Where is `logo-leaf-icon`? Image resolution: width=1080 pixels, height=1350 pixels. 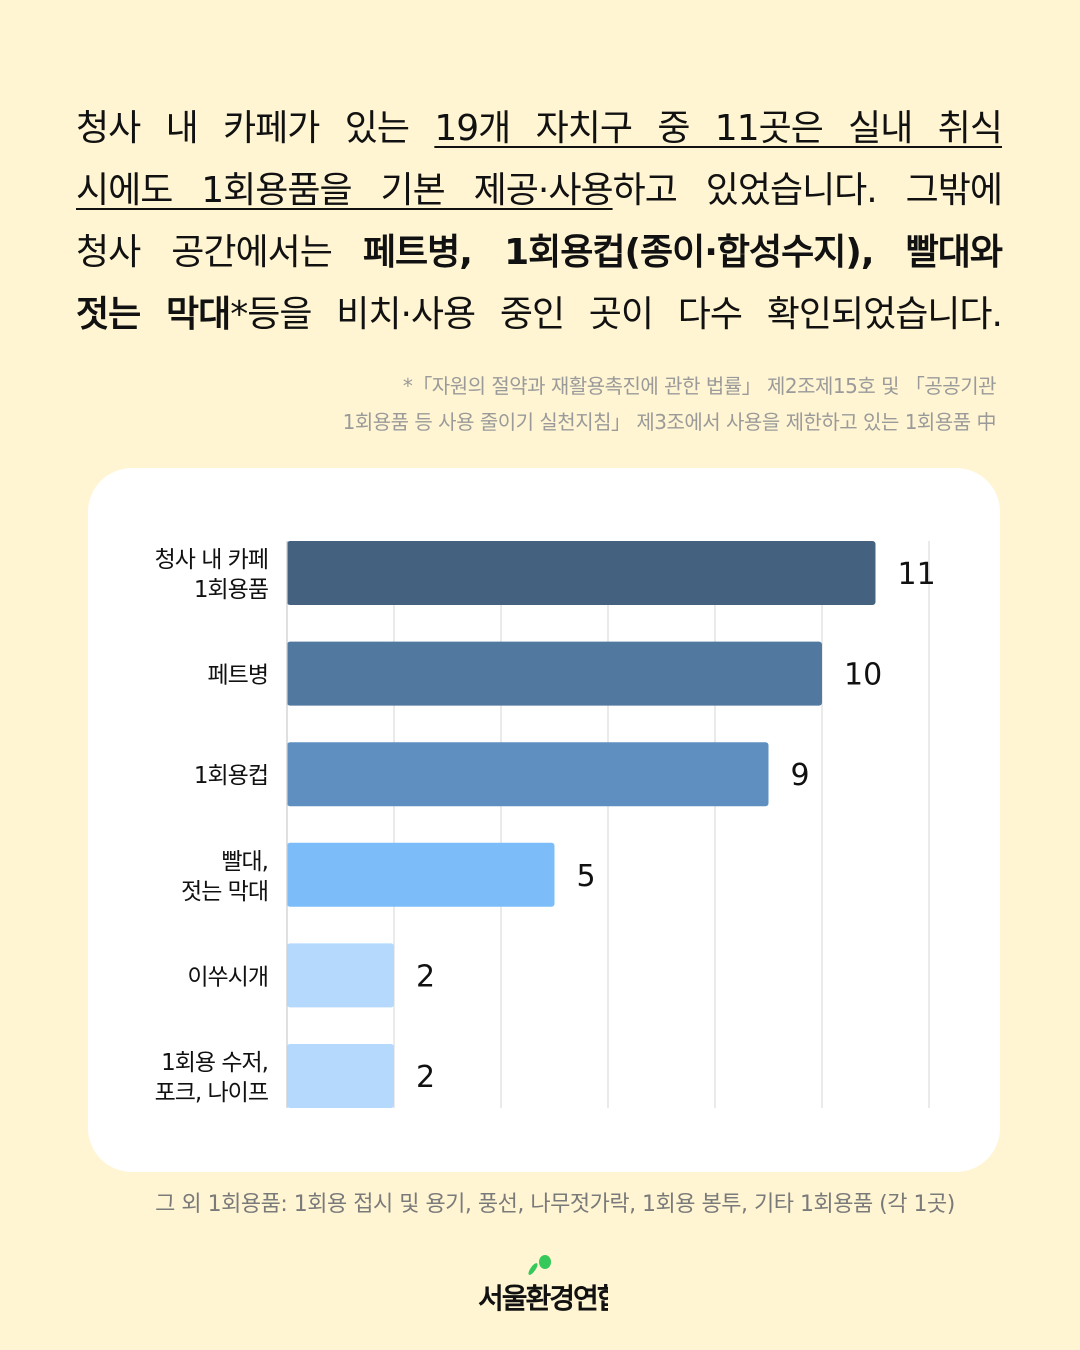
logo-leaf-icon is located at coordinates (545, 1262).